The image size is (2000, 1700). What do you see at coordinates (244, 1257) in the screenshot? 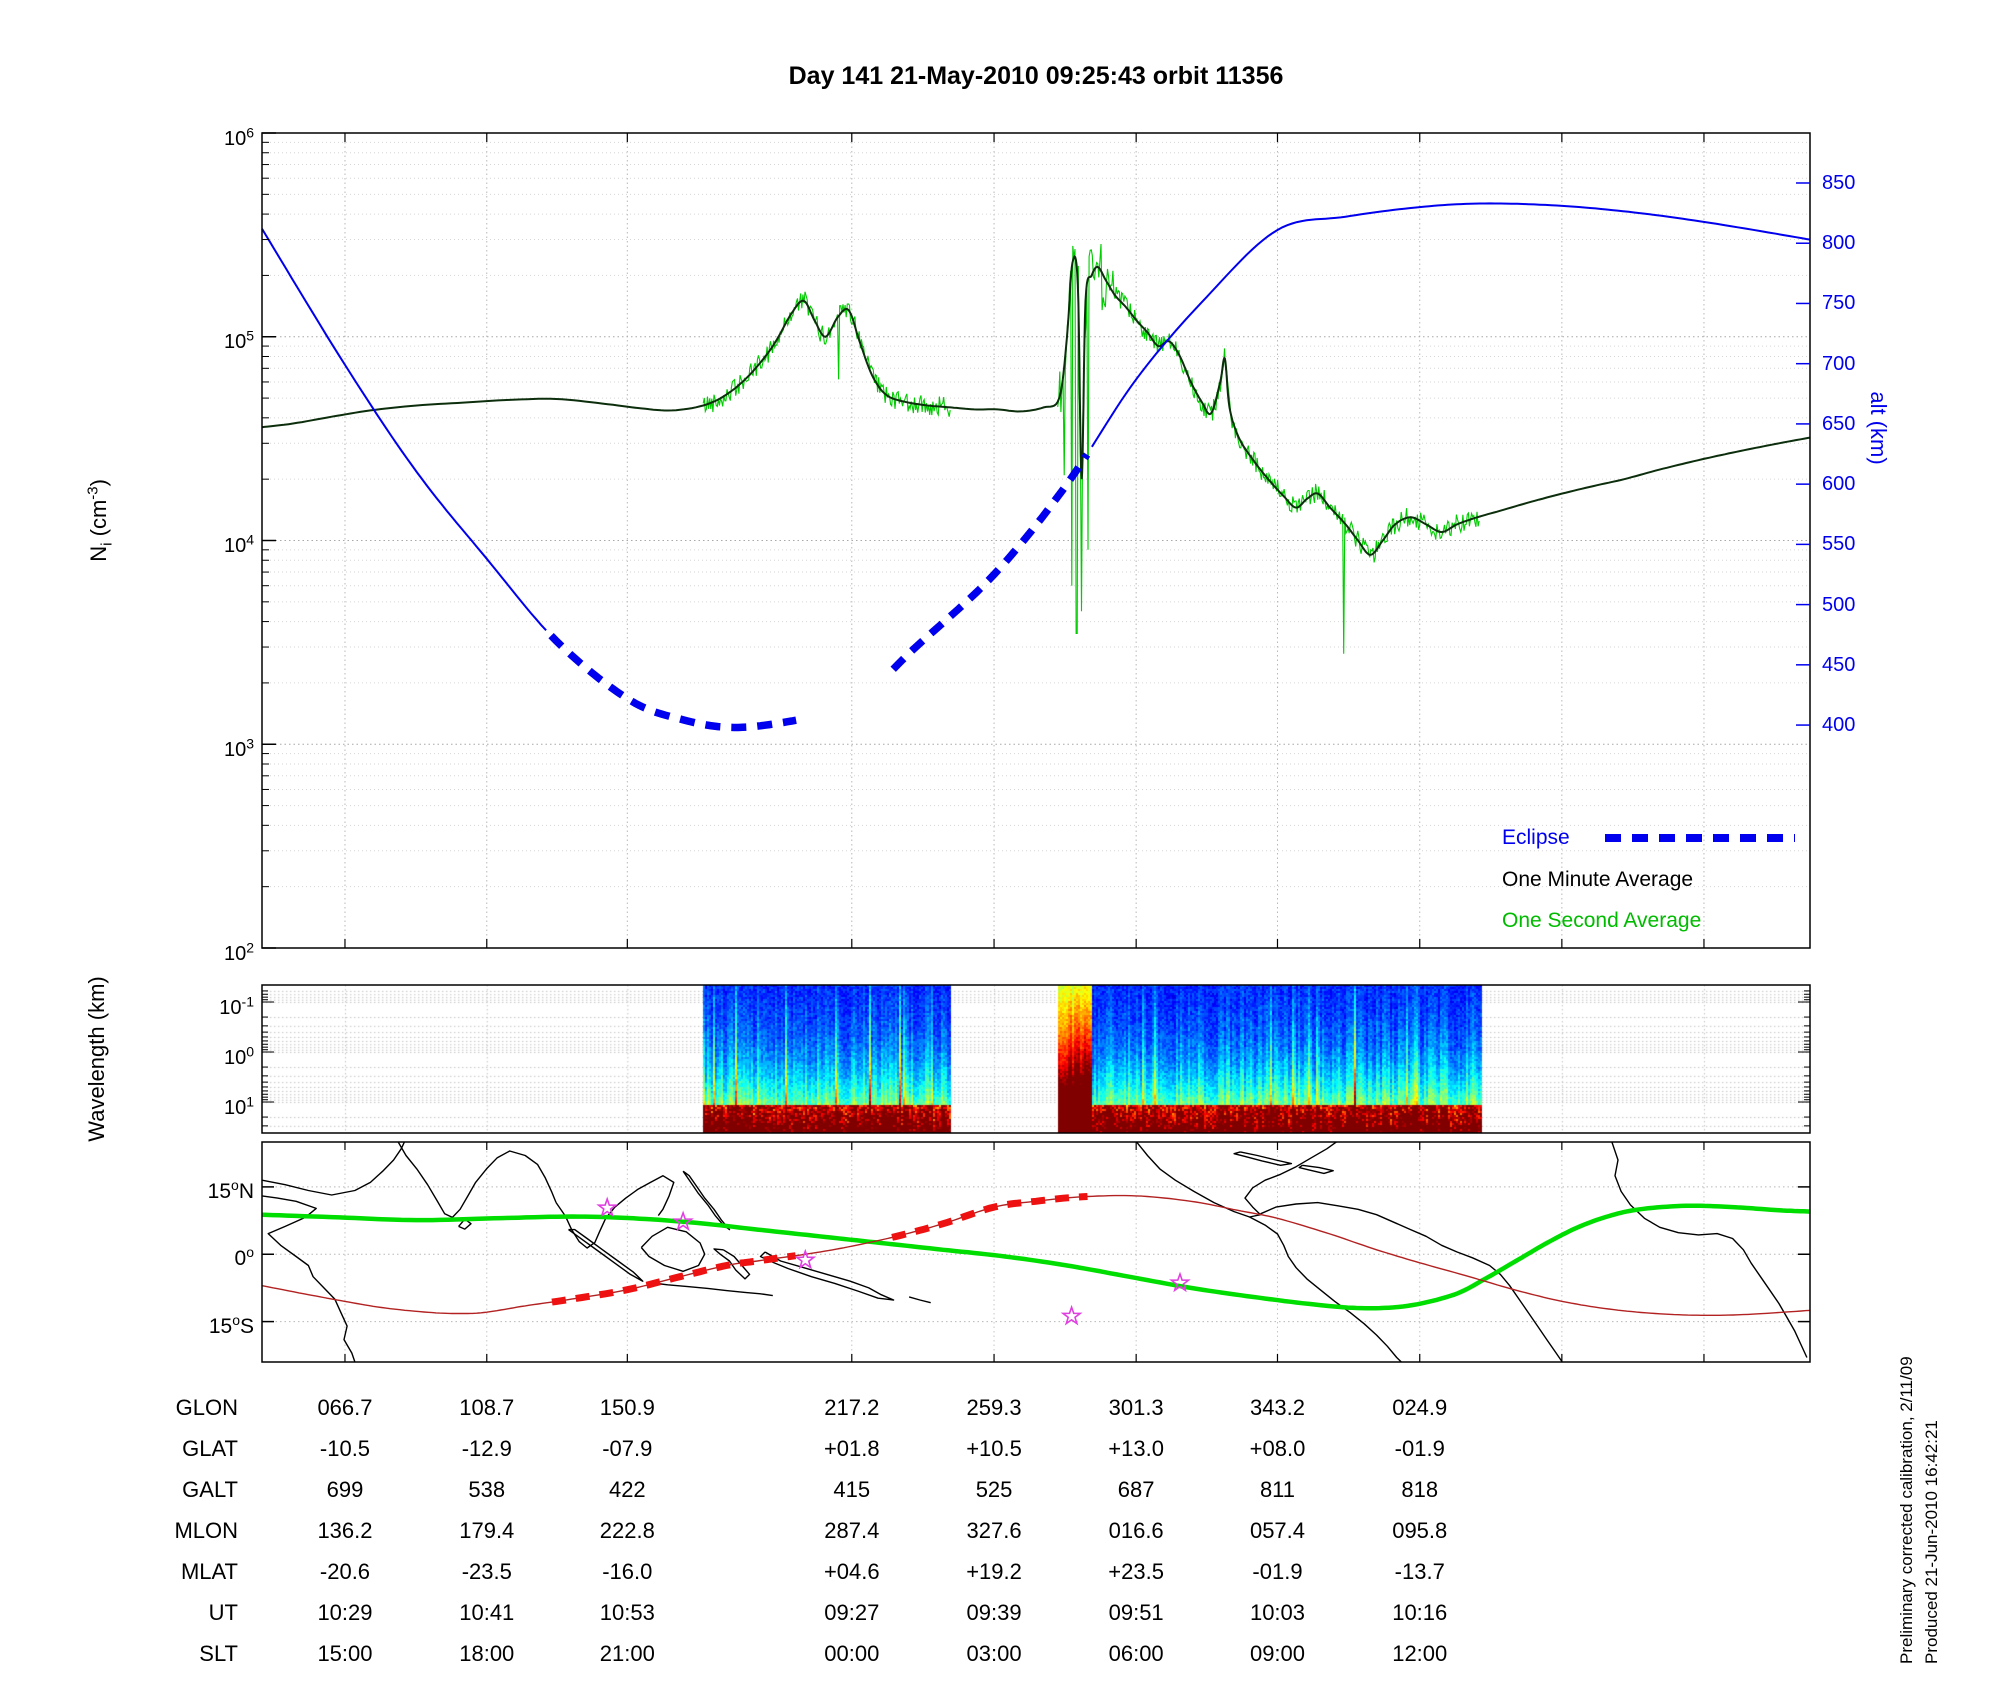
I see `map-lat-tick-0: 0o` at bounding box center [244, 1257].